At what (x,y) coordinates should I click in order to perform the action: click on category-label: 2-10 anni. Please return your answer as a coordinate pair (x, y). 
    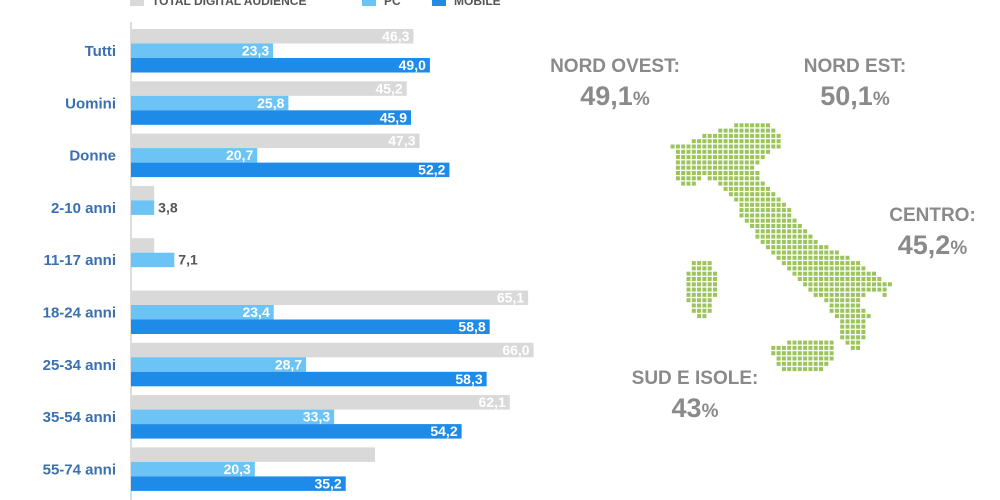
    Looking at the image, I should click on (83, 208).